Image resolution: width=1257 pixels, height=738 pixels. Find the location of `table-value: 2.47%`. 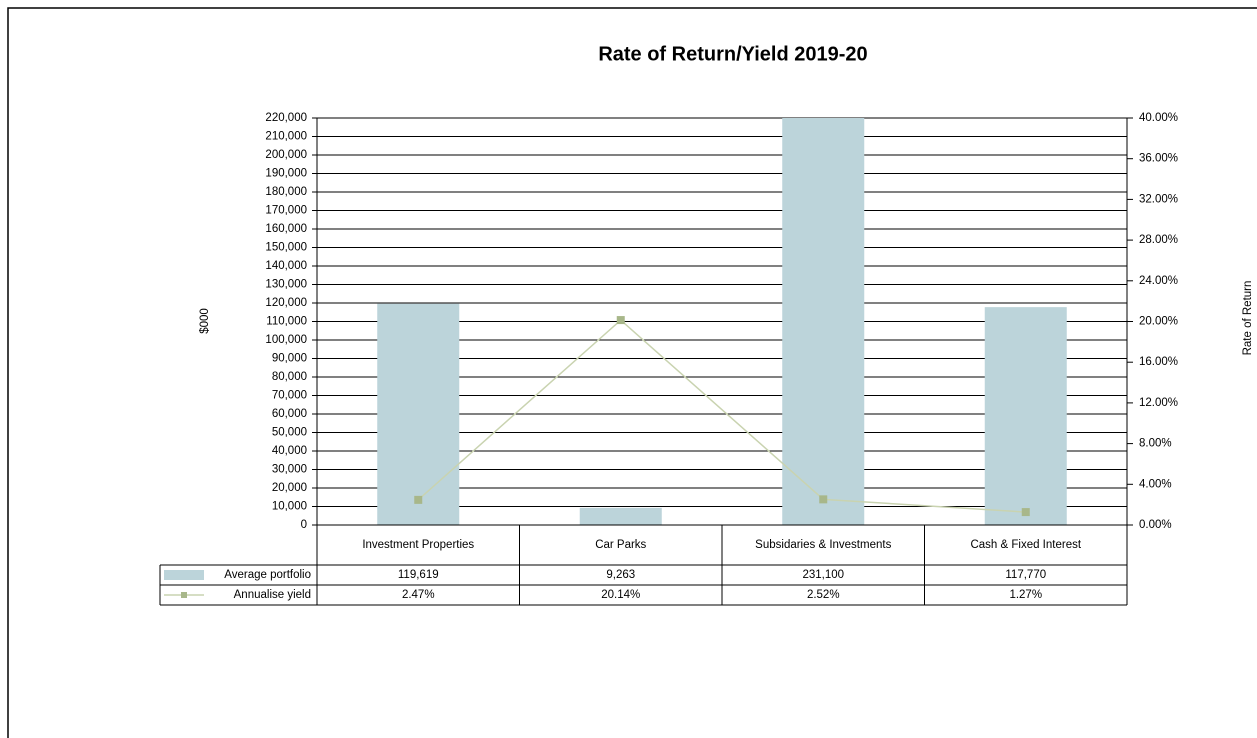

table-value: 2.47% is located at coordinates (418, 595).